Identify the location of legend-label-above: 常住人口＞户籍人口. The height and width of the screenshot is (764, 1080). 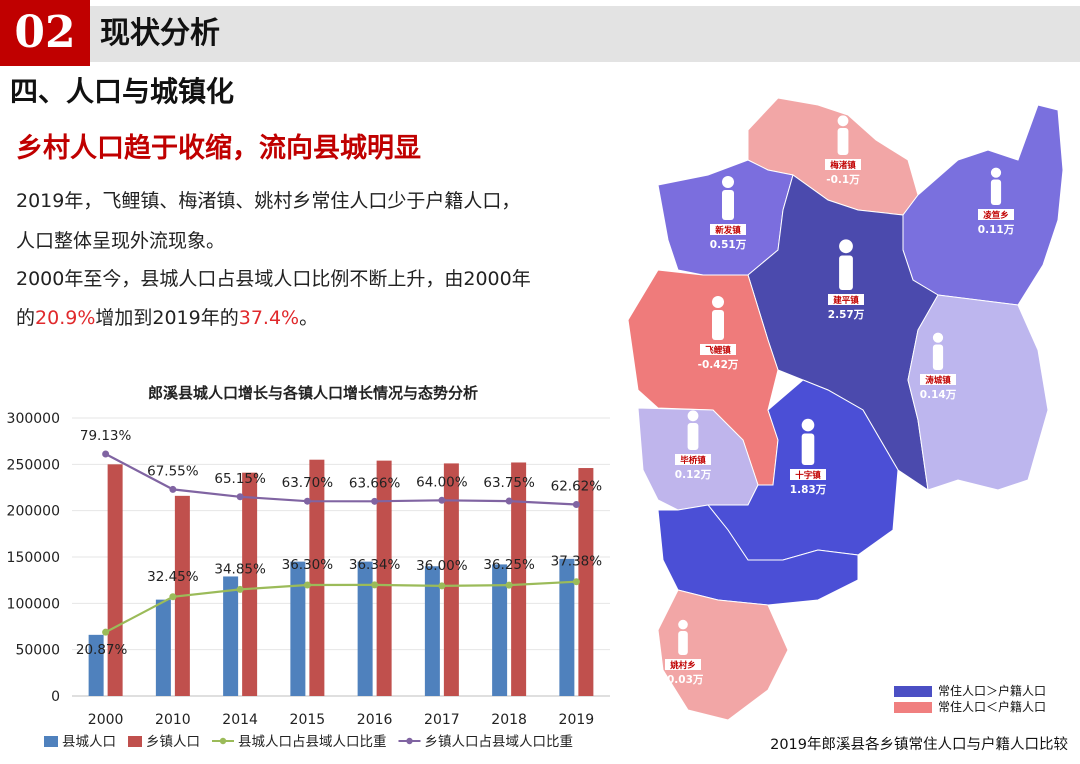
(992, 691).